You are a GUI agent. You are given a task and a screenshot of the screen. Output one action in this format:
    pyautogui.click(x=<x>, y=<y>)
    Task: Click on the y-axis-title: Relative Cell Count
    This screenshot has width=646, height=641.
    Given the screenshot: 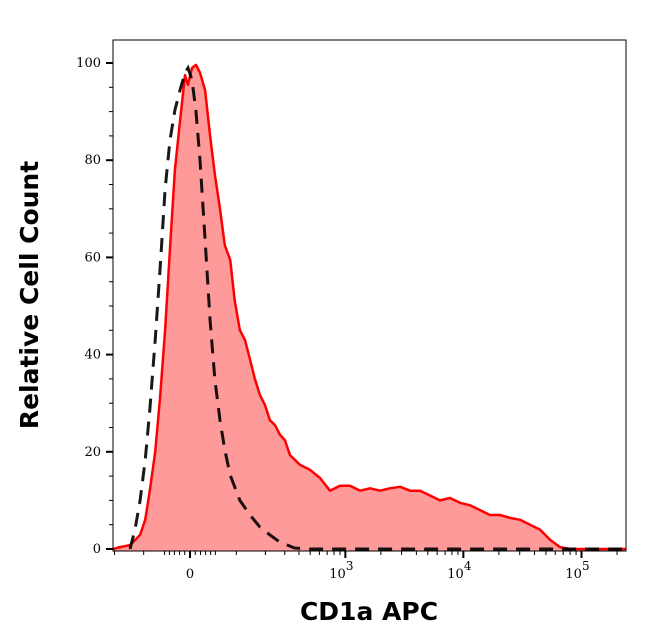 What is the action you would take?
    pyautogui.click(x=29, y=295)
    